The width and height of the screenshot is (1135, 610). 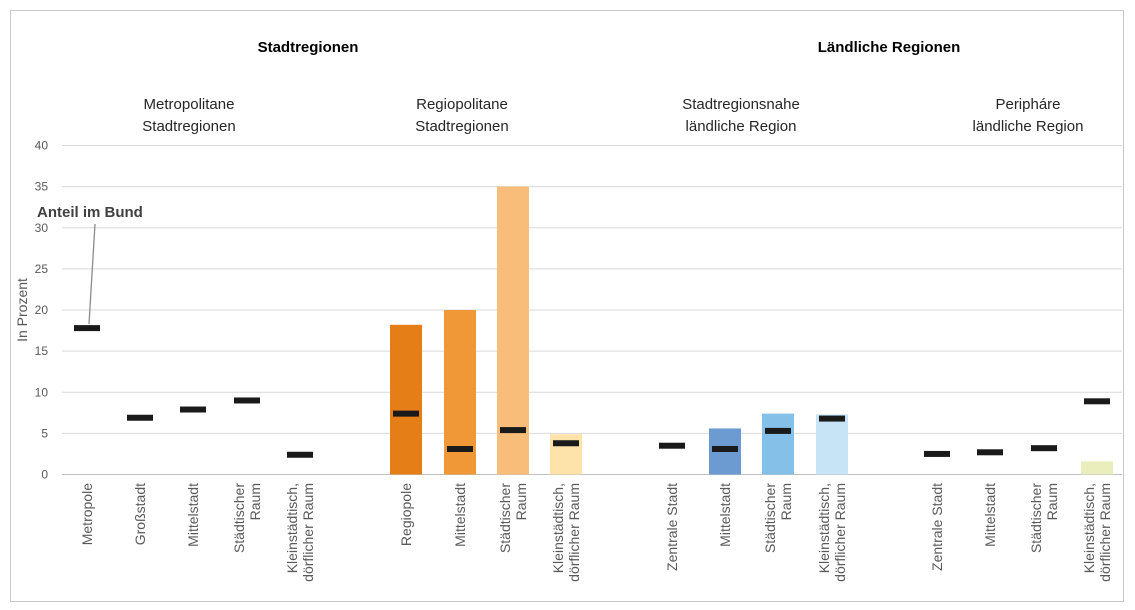 What do you see at coordinates (42, 269) in the screenshot?
I see `y-tick-label: 25` at bounding box center [42, 269].